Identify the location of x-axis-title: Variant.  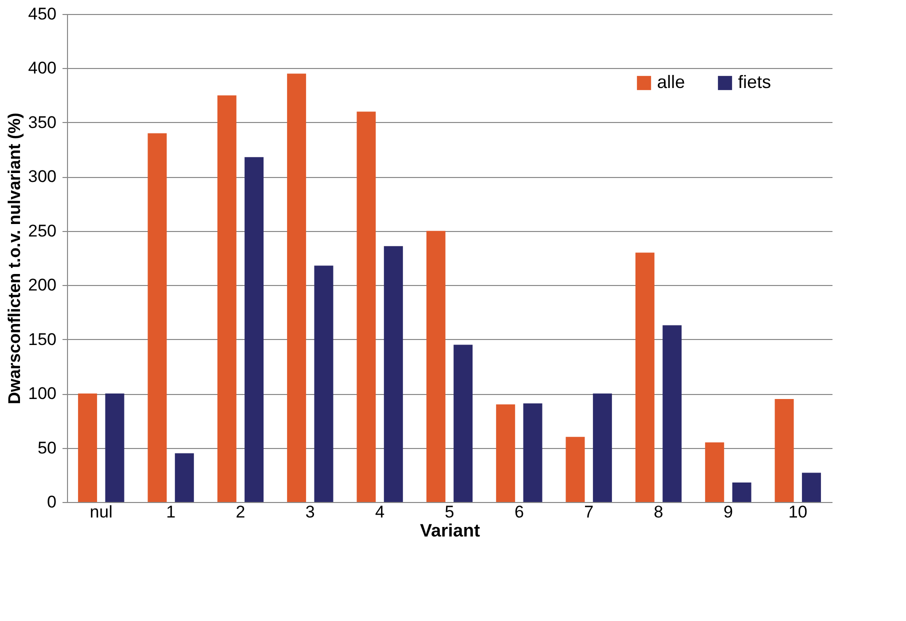
(450, 530).